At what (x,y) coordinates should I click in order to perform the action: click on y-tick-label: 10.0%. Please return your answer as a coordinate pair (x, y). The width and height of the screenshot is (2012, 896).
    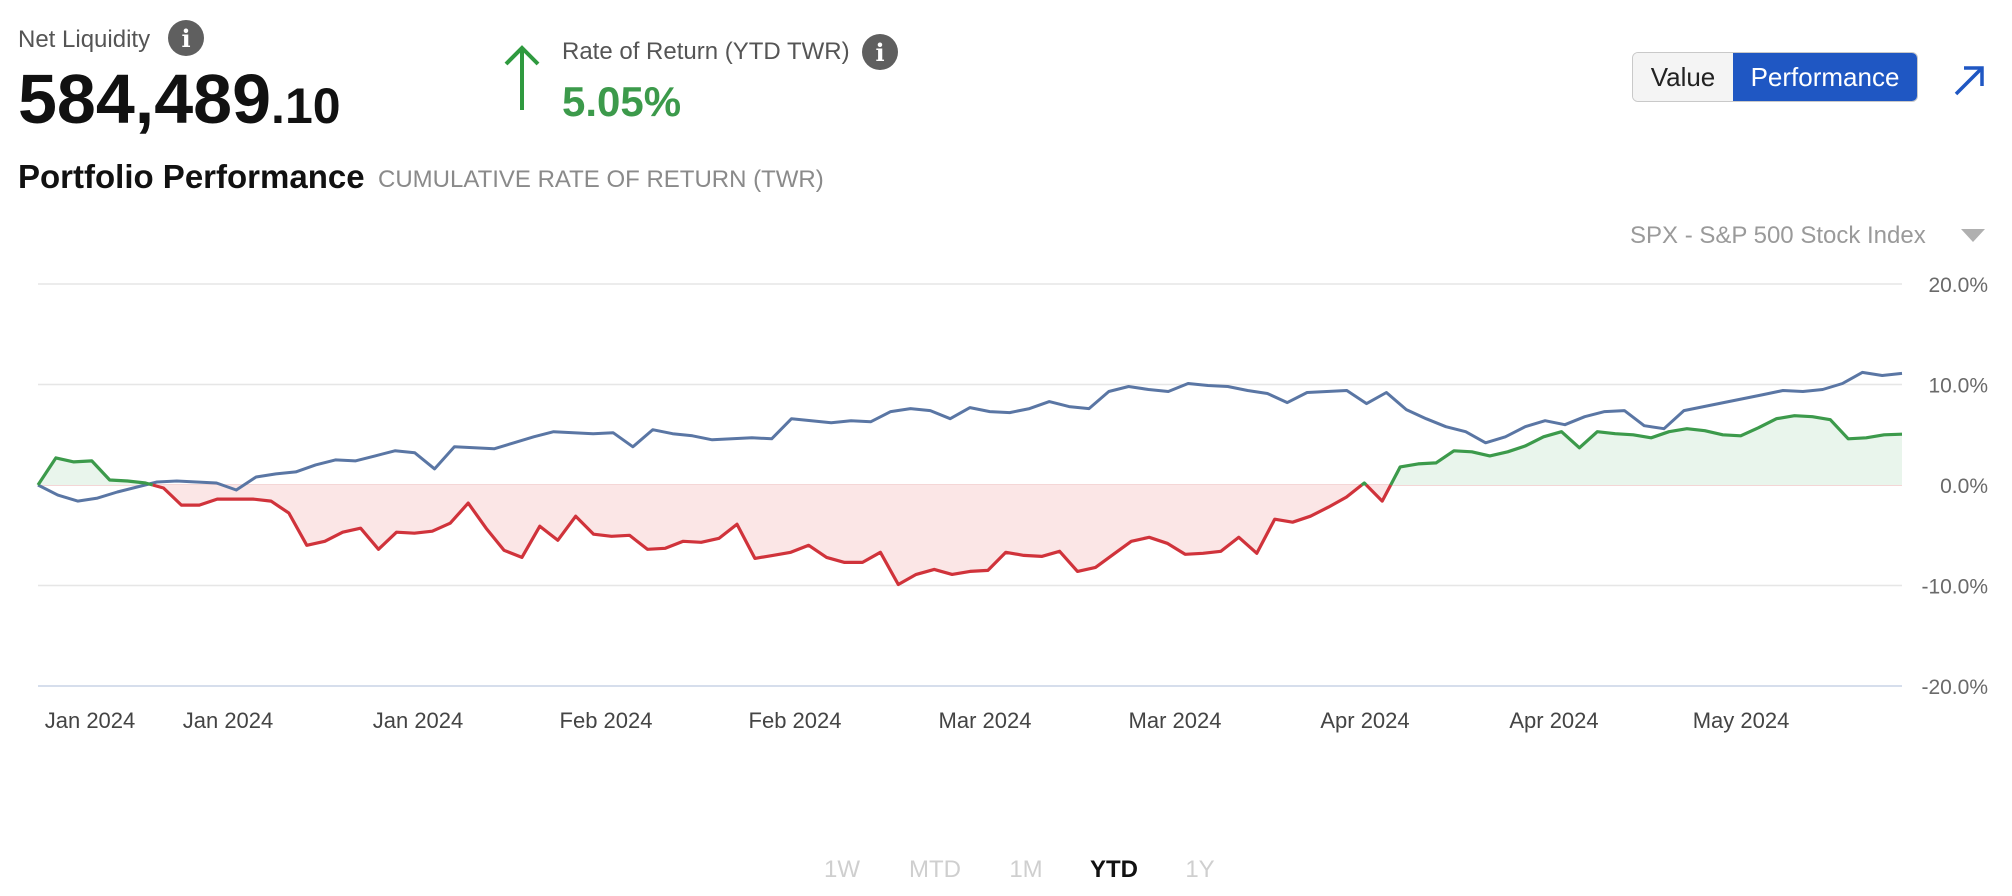
    Looking at the image, I should click on (1958, 386).